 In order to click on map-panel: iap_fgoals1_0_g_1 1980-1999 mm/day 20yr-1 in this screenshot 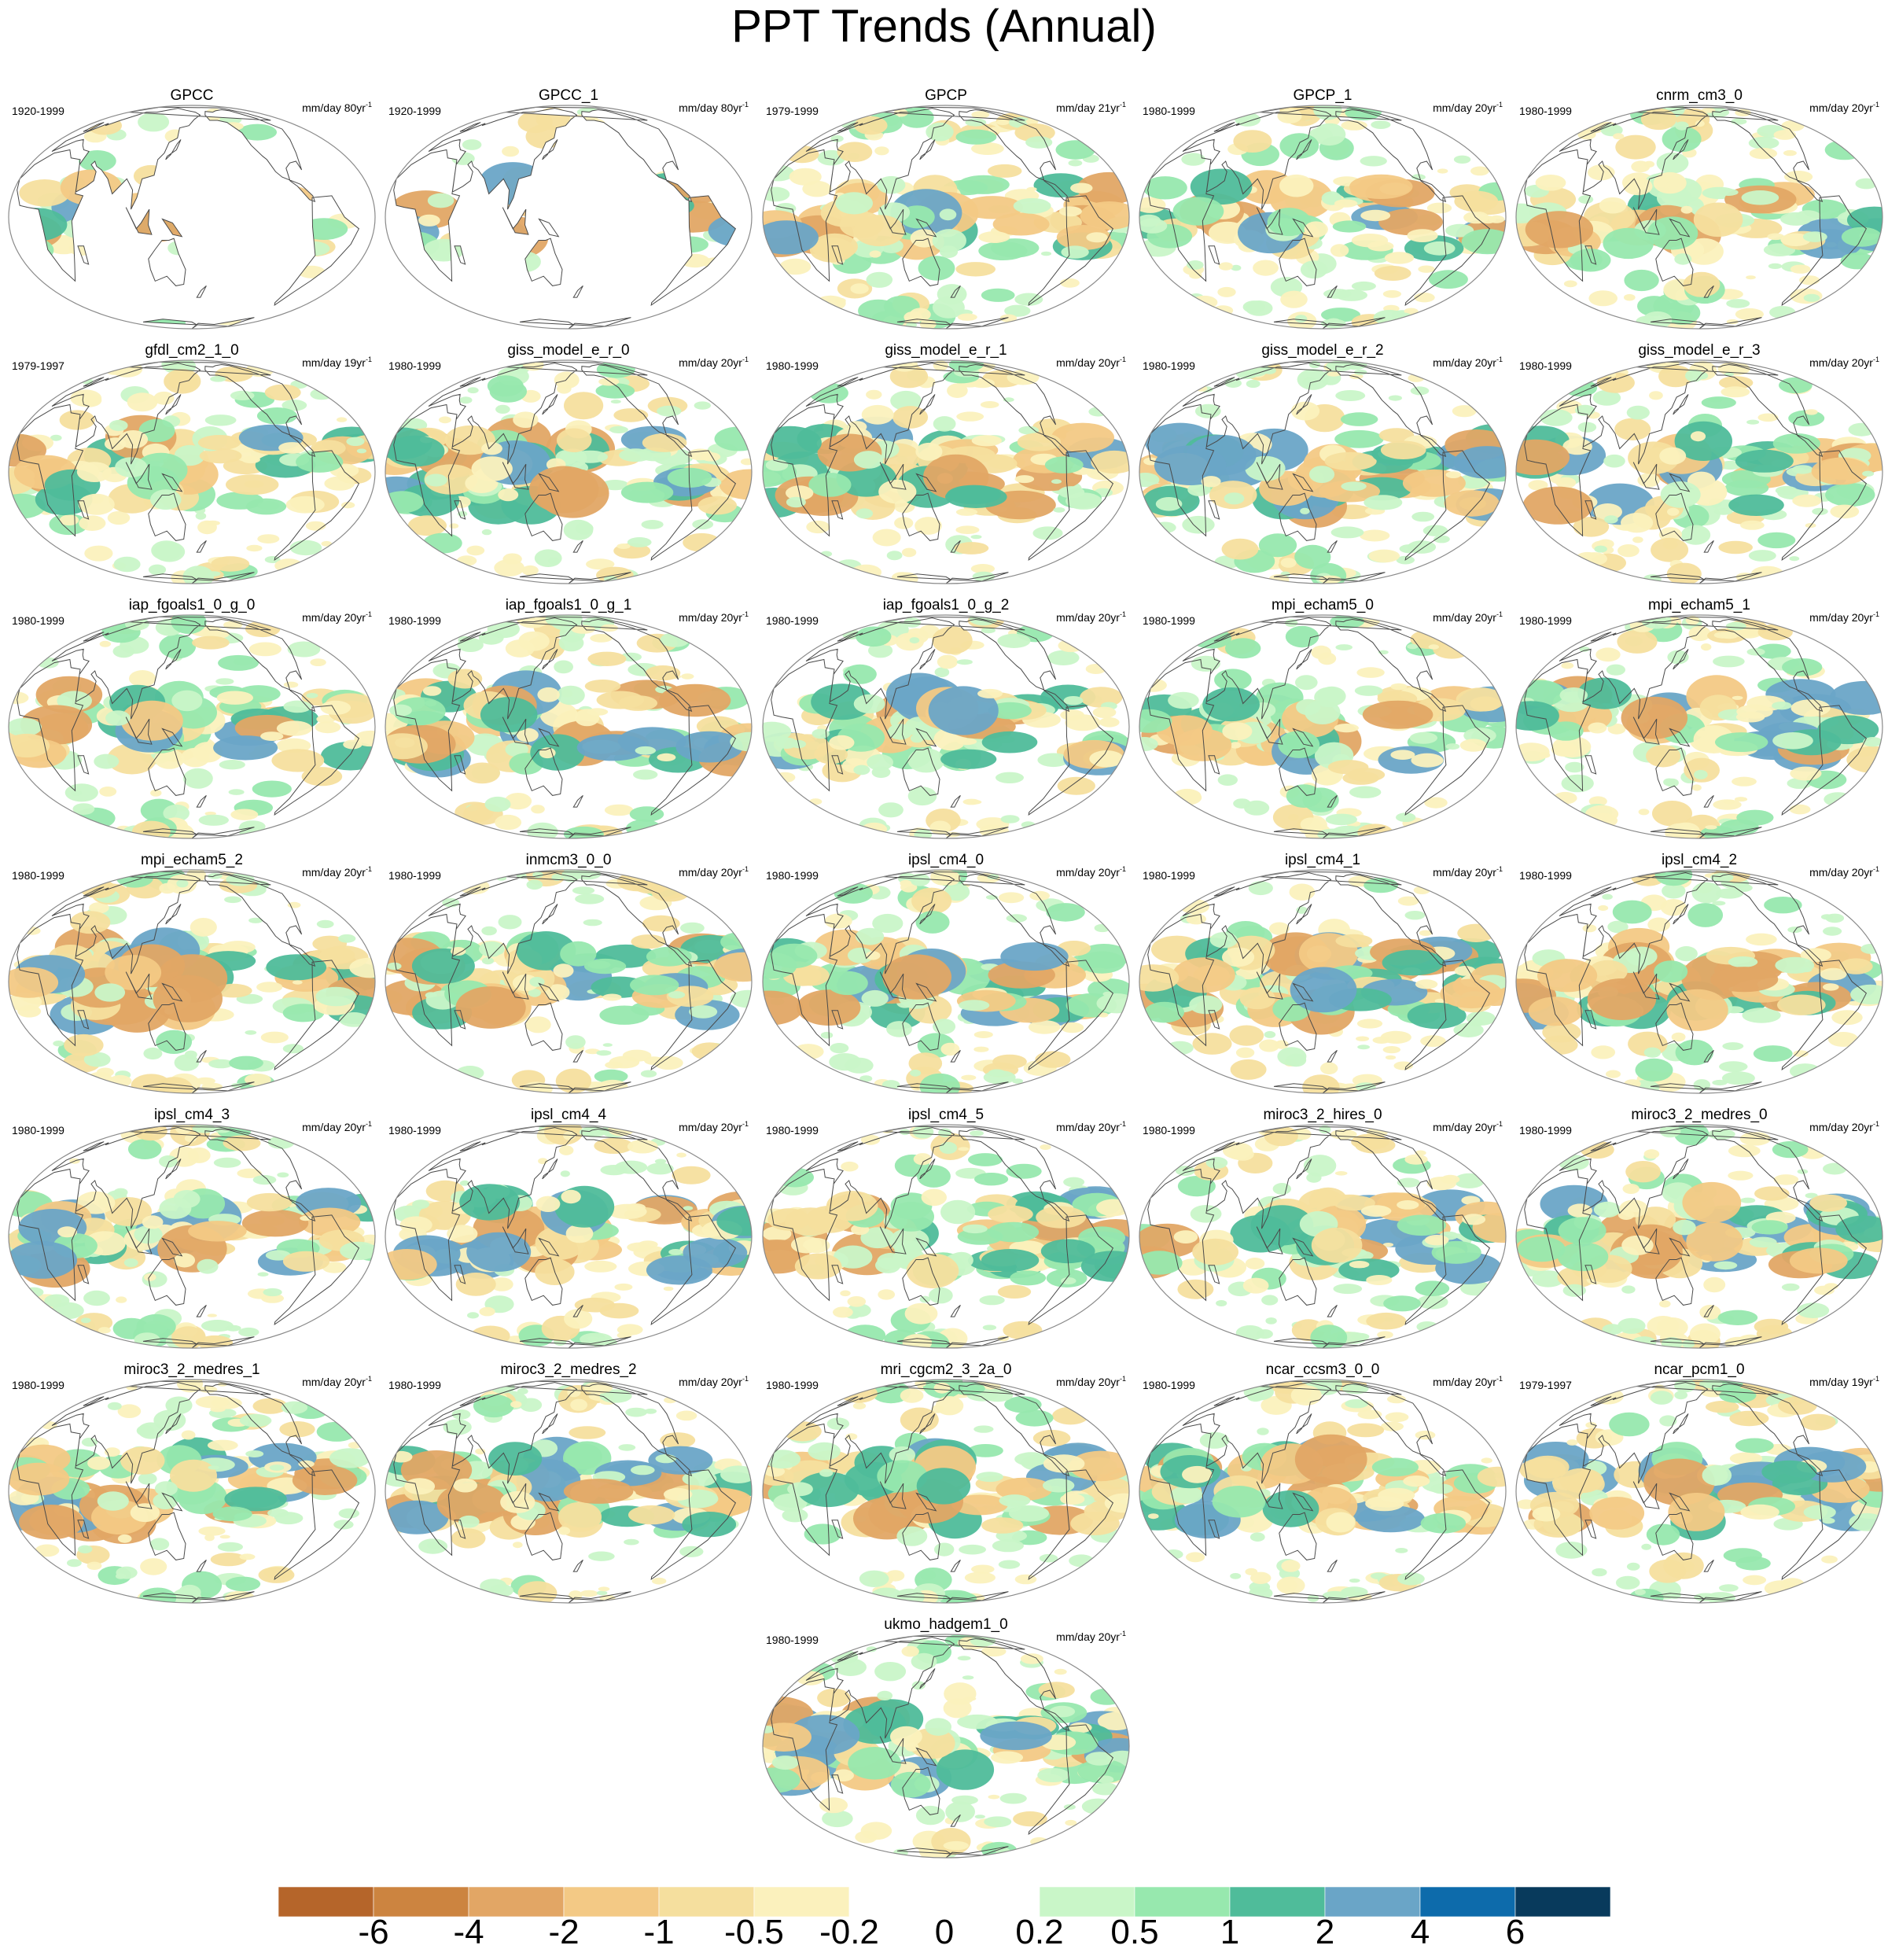, I will do `click(568, 719)`.